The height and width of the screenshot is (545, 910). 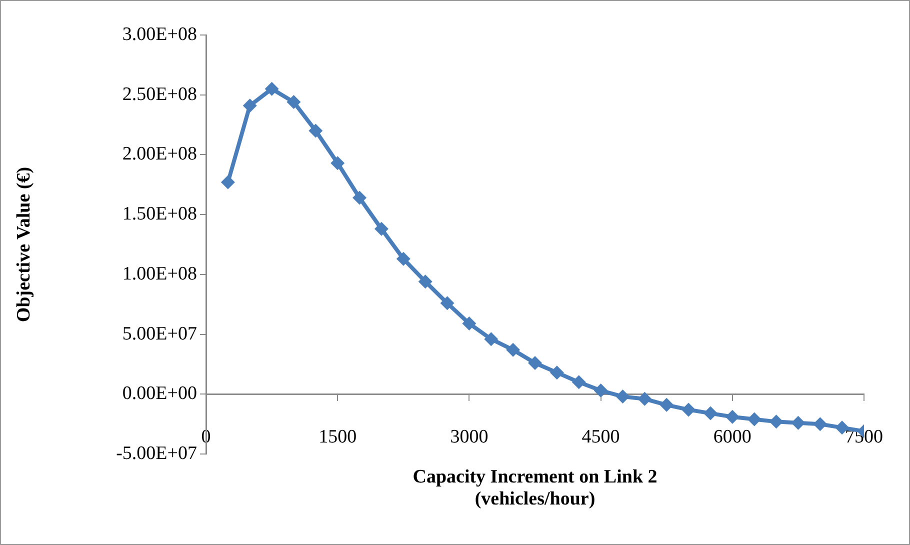 I want to click on y-tick-label: 2.00E+08, so click(x=159, y=154).